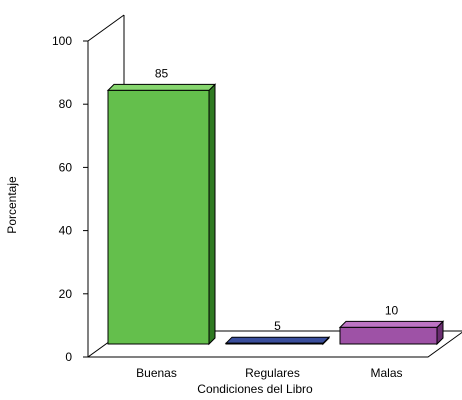 This screenshot has width=462, height=400. I want to click on y-tick-label: 80, so click(66, 104).